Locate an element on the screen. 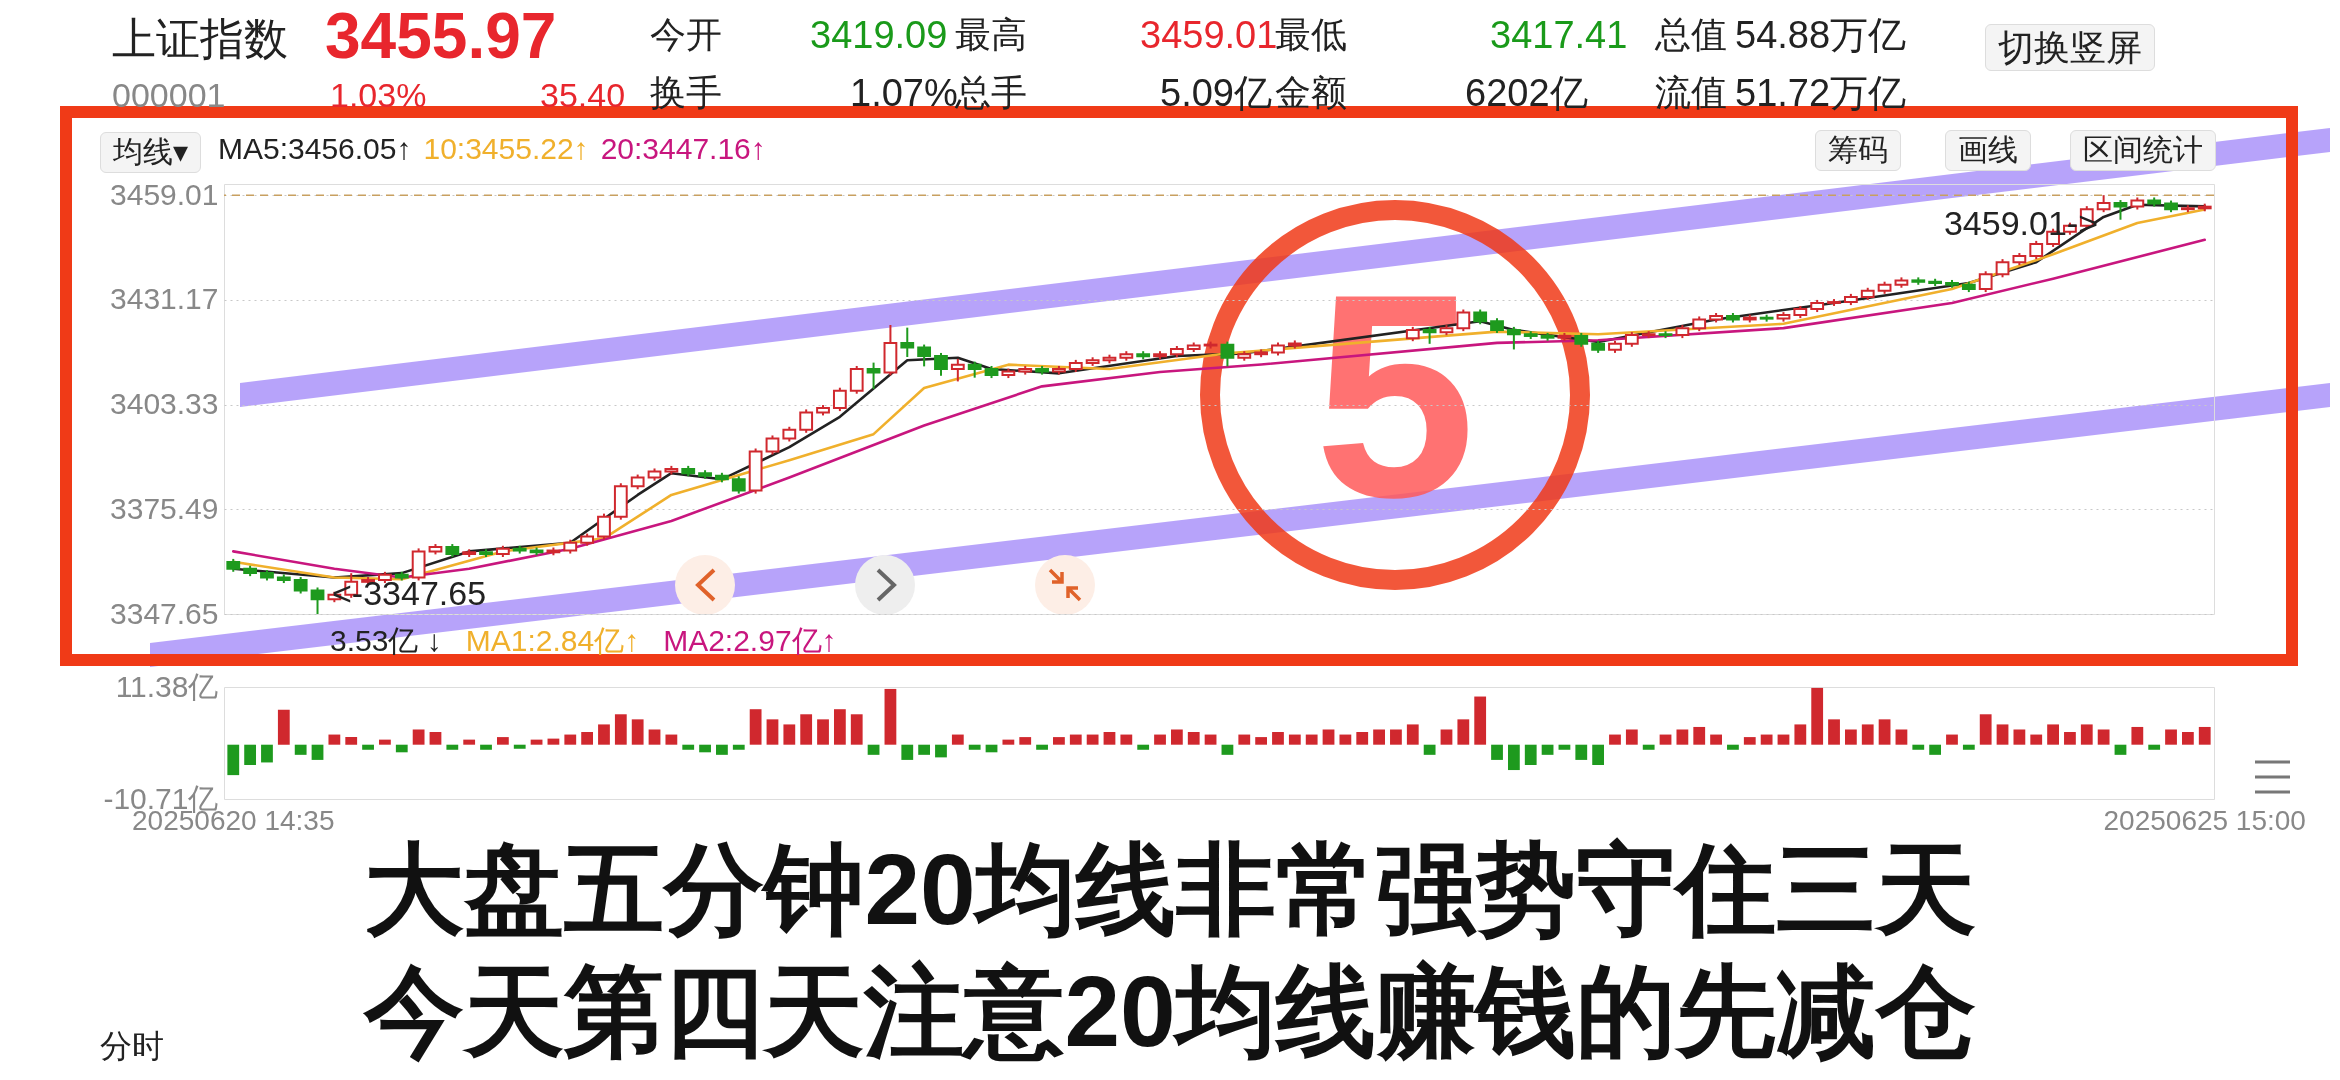 The image size is (2340, 1080). text: 10:3455.22↑ is located at coordinates (506, 149).